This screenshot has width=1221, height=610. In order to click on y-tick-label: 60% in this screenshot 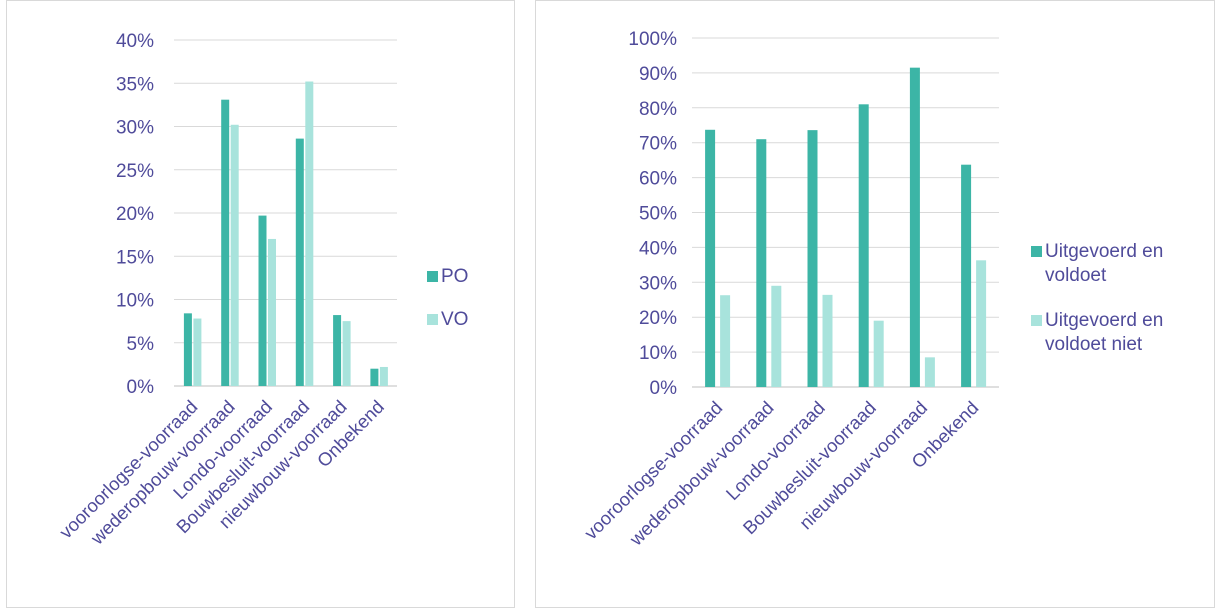, I will do `click(658, 179)`.